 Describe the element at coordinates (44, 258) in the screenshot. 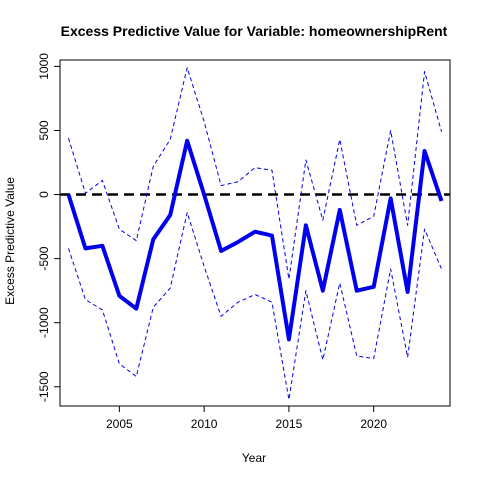

I see `y-tick-label: -500` at that location.